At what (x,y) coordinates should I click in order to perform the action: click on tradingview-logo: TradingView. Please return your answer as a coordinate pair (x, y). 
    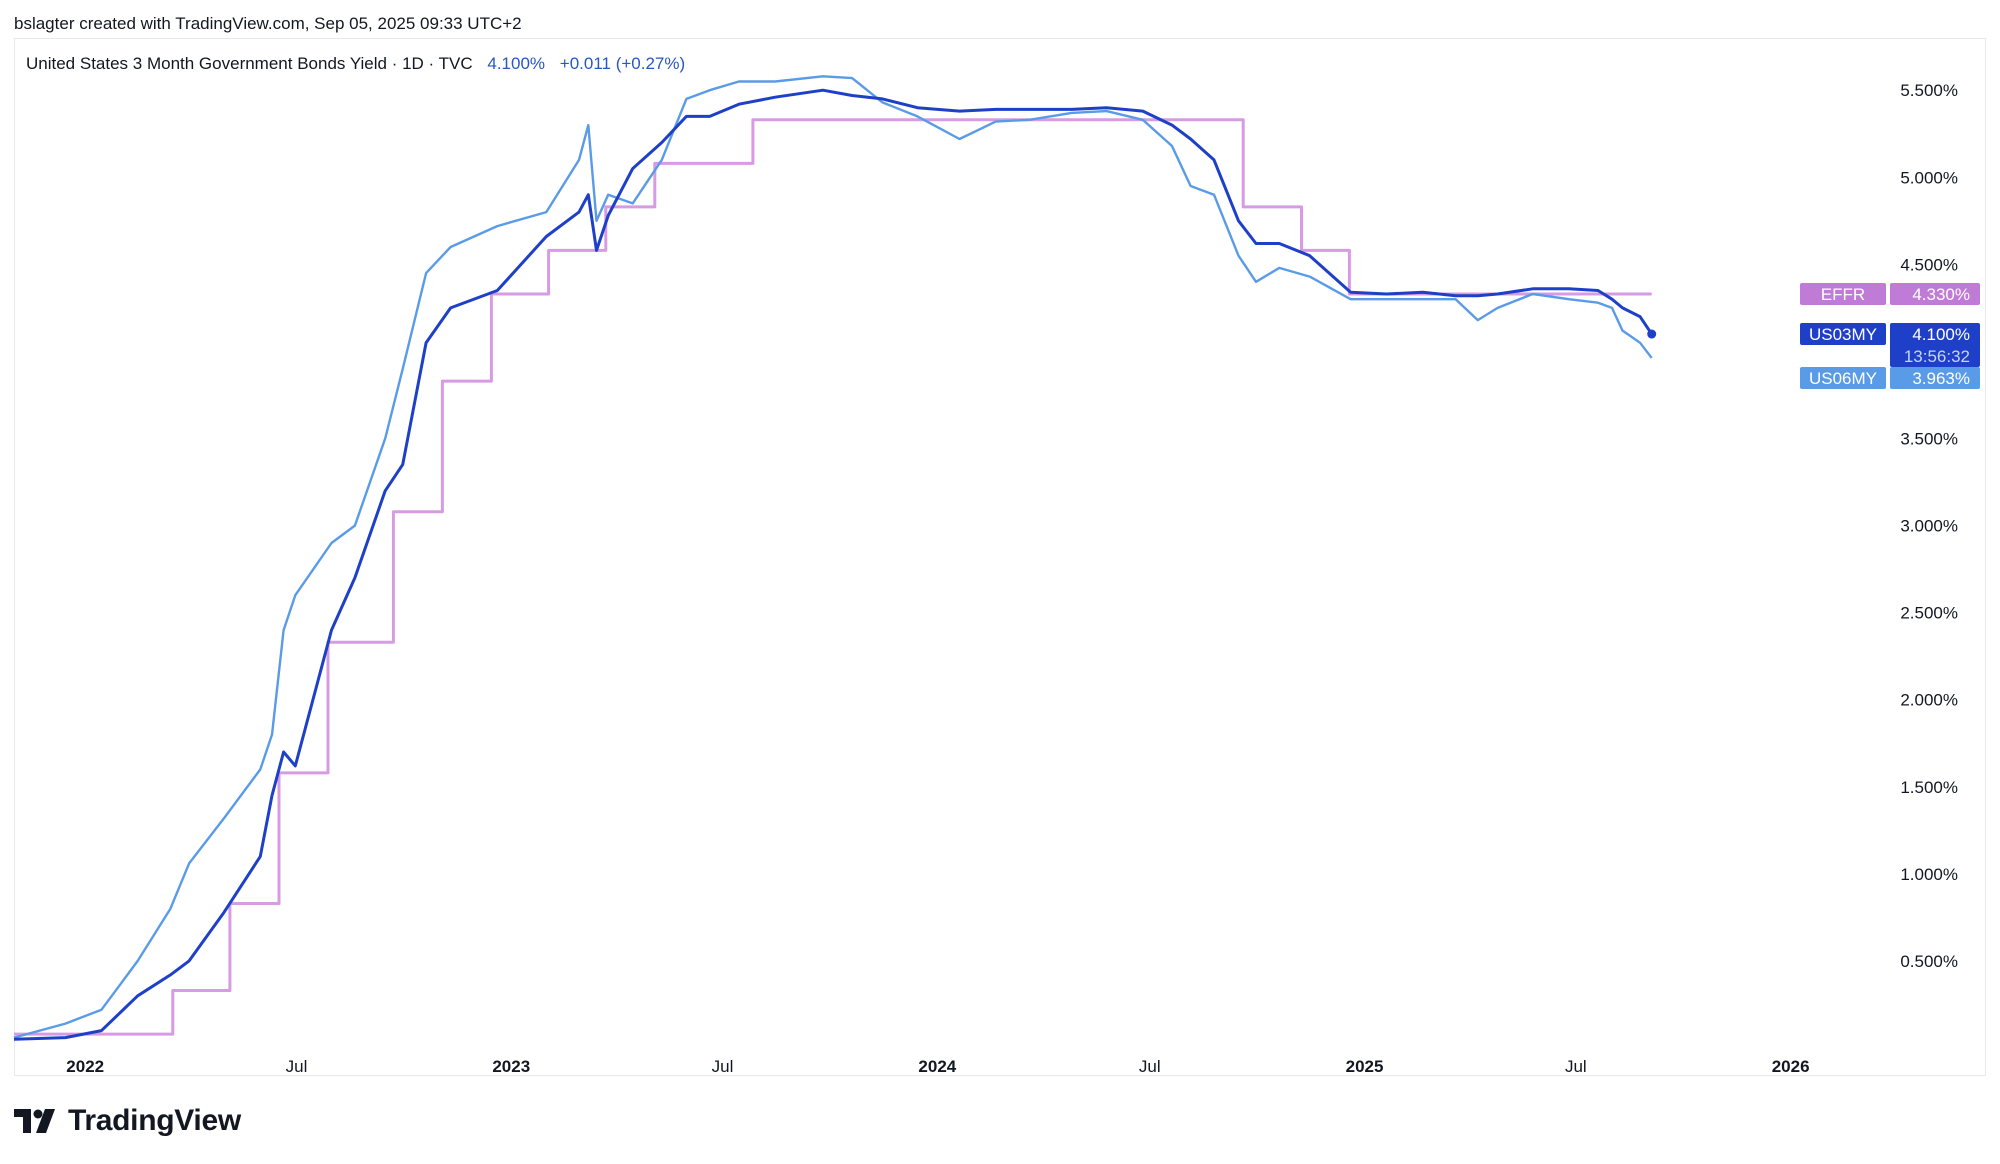
    Looking at the image, I should click on (127, 1121).